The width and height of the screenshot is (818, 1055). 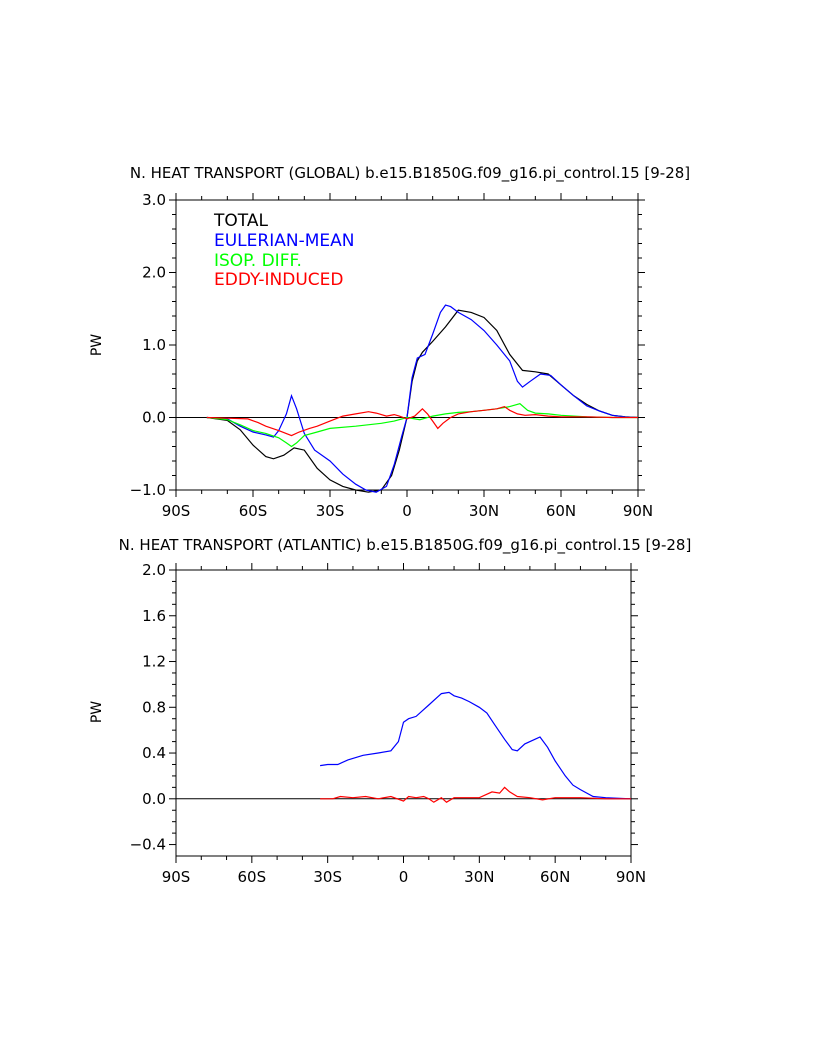 What do you see at coordinates (278, 280) in the screenshot?
I see `legend-entry-eddy-induced: EDDY-INDUCED` at bounding box center [278, 280].